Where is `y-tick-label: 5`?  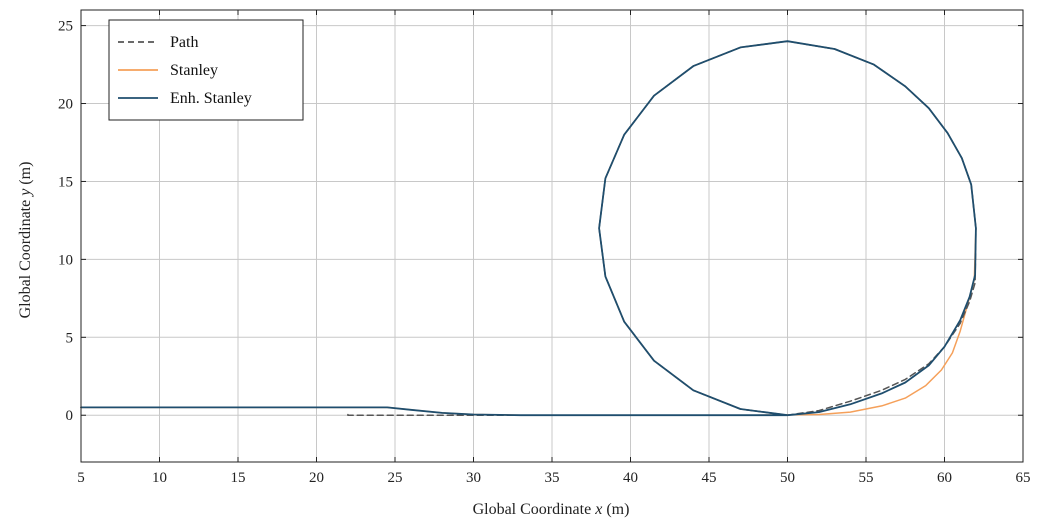 y-tick-label: 5 is located at coordinates (70, 338).